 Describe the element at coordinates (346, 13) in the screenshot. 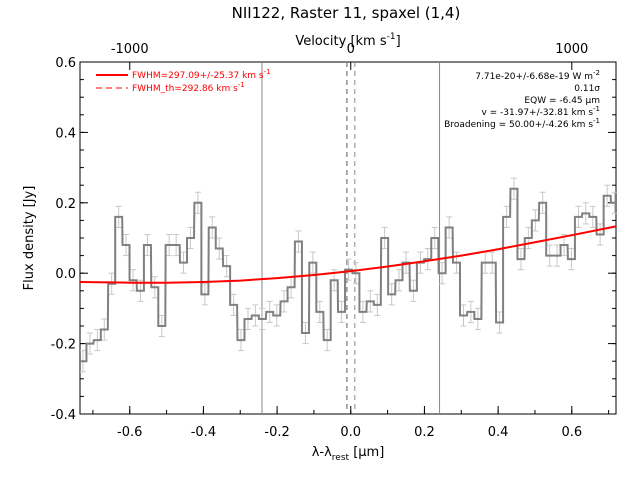

I see `chart-title: NII122, Raster 11, spaxel (1,4)` at that location.